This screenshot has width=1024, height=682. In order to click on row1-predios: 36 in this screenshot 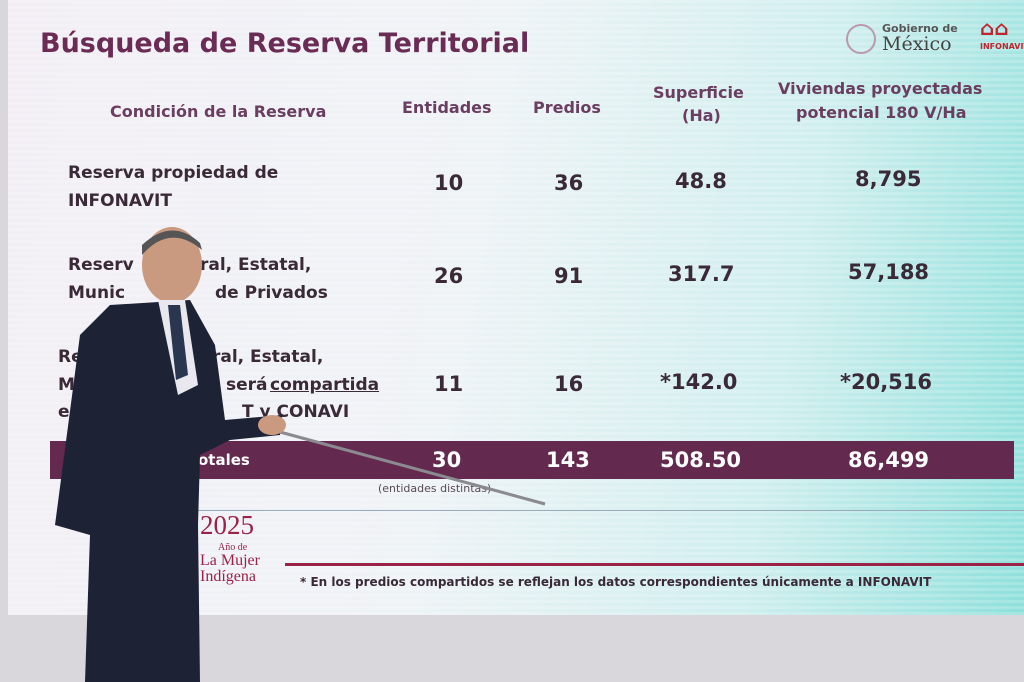, I will do `click(569, 183)`.